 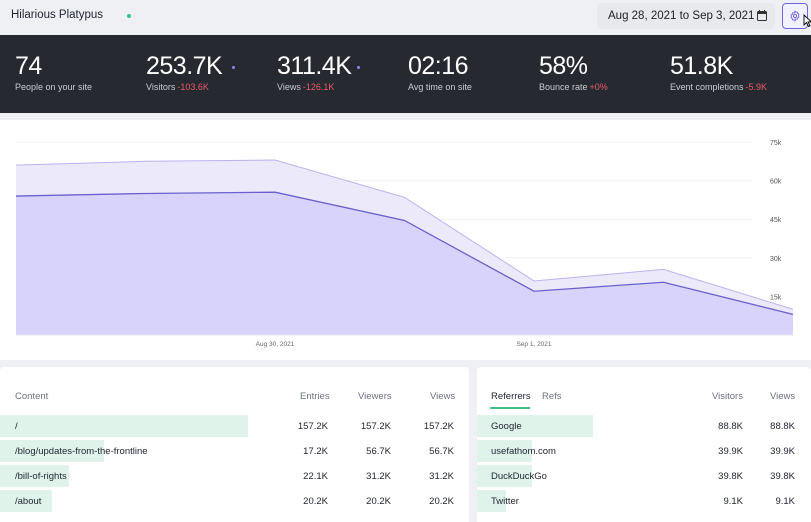 I want to click on tab-refs: Refs, so click(x=552, y=396).